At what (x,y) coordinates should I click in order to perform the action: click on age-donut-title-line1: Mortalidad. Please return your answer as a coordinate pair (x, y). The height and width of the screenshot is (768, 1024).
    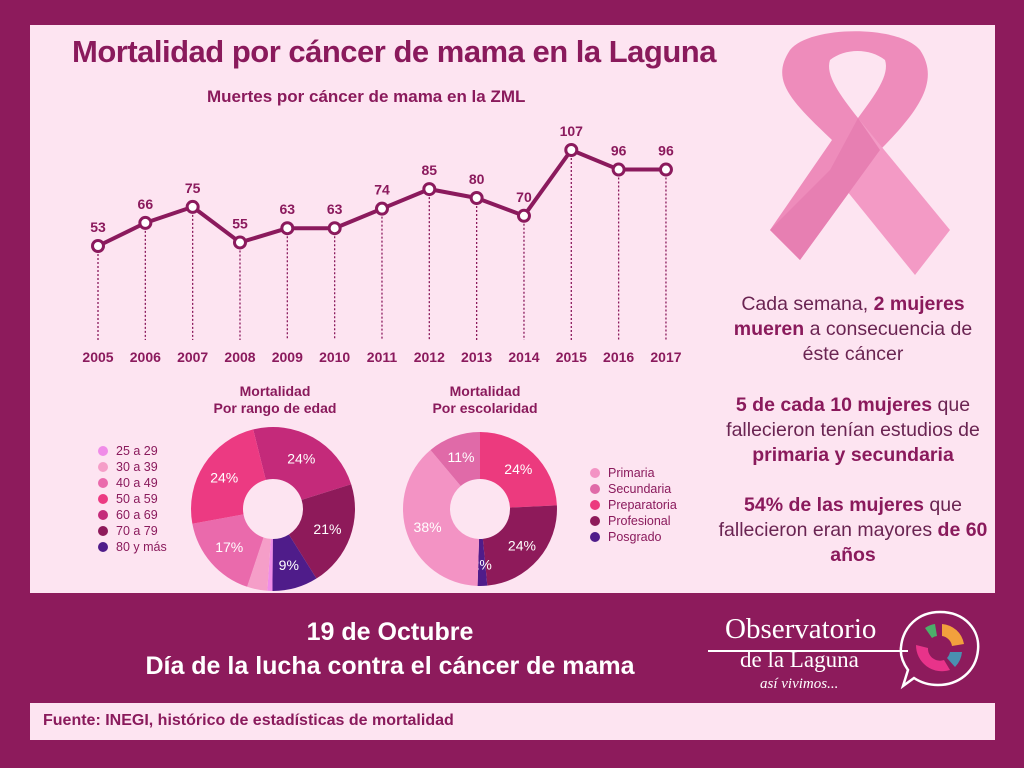
    Looking at the image, I should click on (275, 391).